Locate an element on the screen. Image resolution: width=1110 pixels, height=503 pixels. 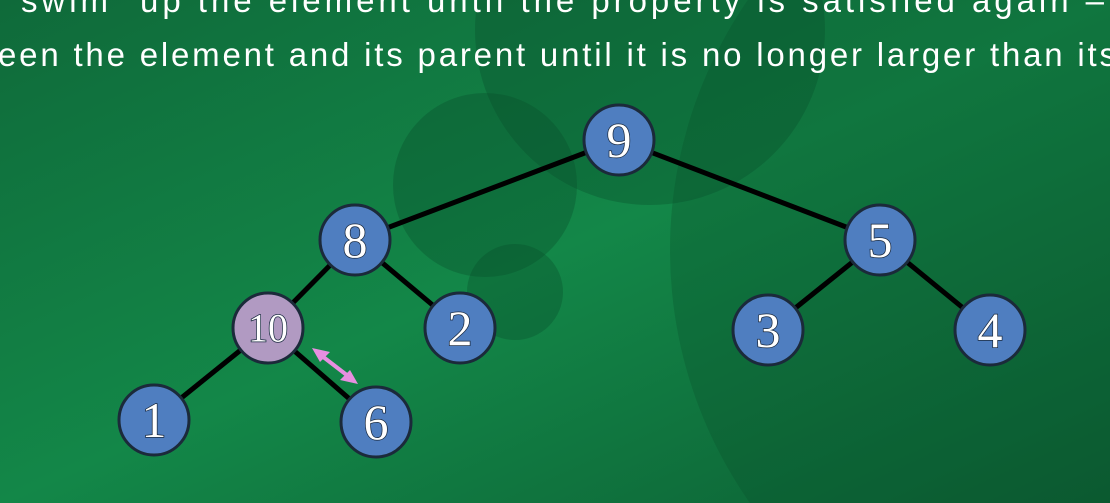
node-label: 8 is located at coordinates (355, 240).